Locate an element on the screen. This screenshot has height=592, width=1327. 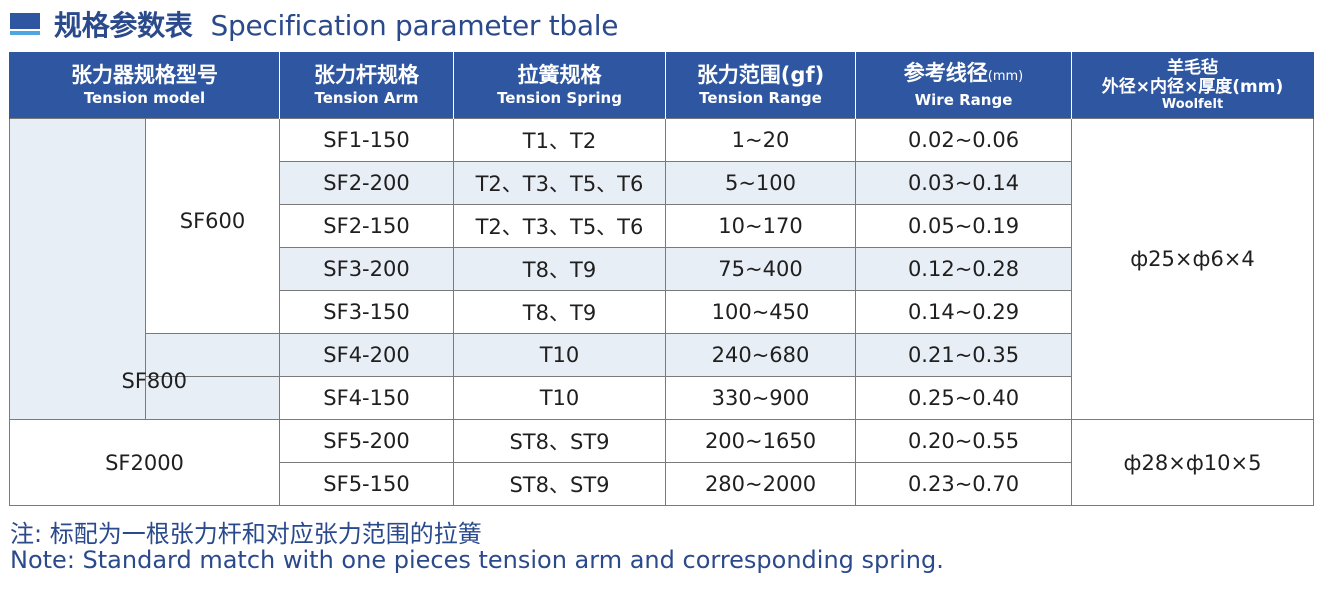
page-title: 规格参数表 Specification parameter tbale is located at coordinates (336, 24).